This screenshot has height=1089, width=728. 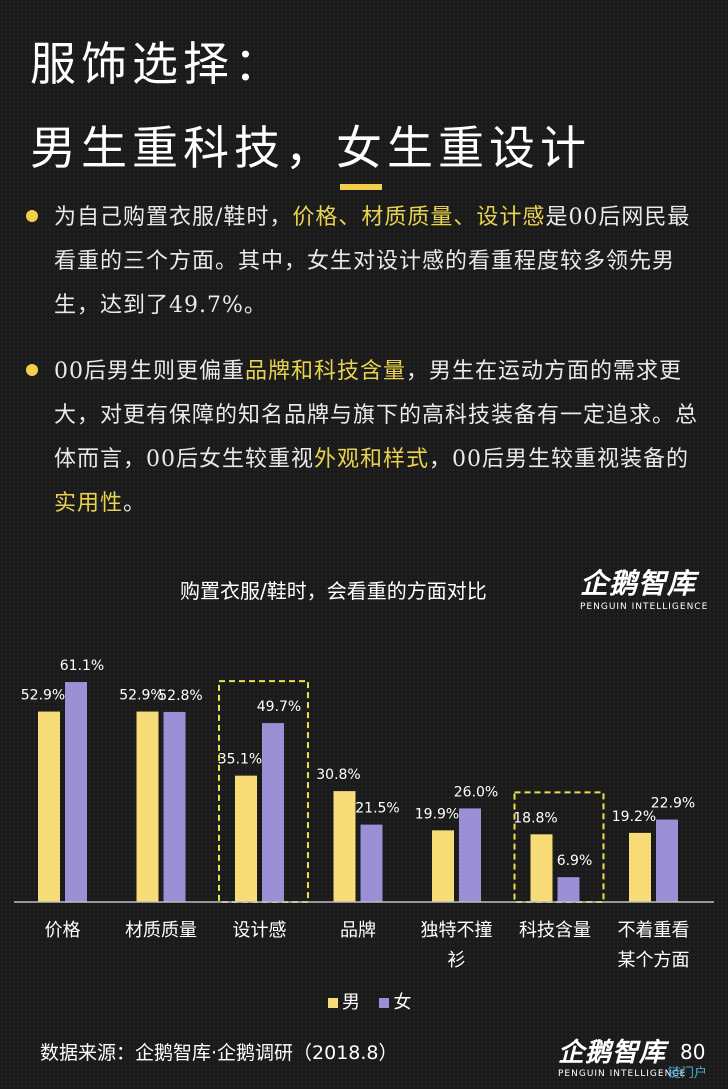 I want to click on chart-title: 购置衣服/鞋时，会看重的方面对比, so click(x=333, y=591).